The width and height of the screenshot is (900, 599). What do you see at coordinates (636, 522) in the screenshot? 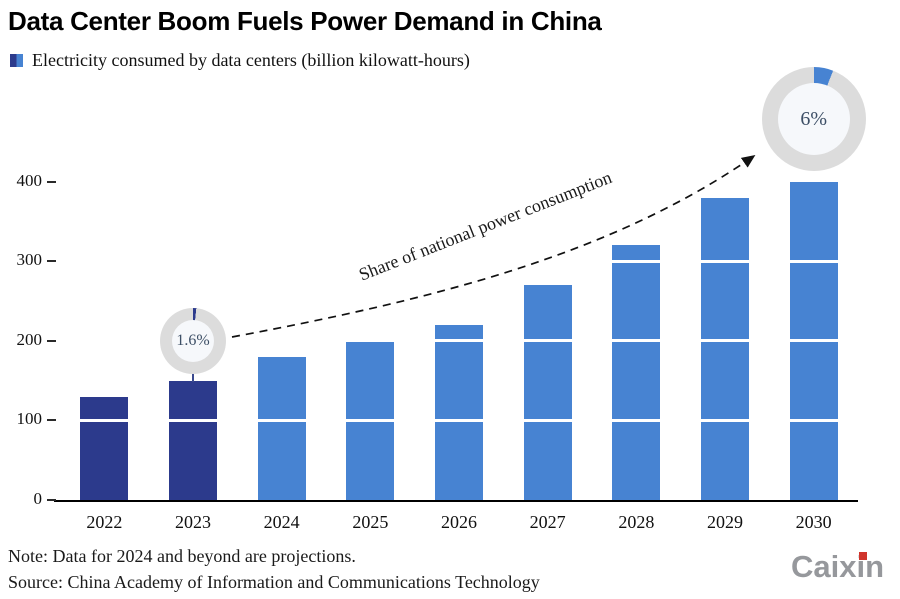
I see `x-tick-2028: 2028` at bounding box center [636, 522].